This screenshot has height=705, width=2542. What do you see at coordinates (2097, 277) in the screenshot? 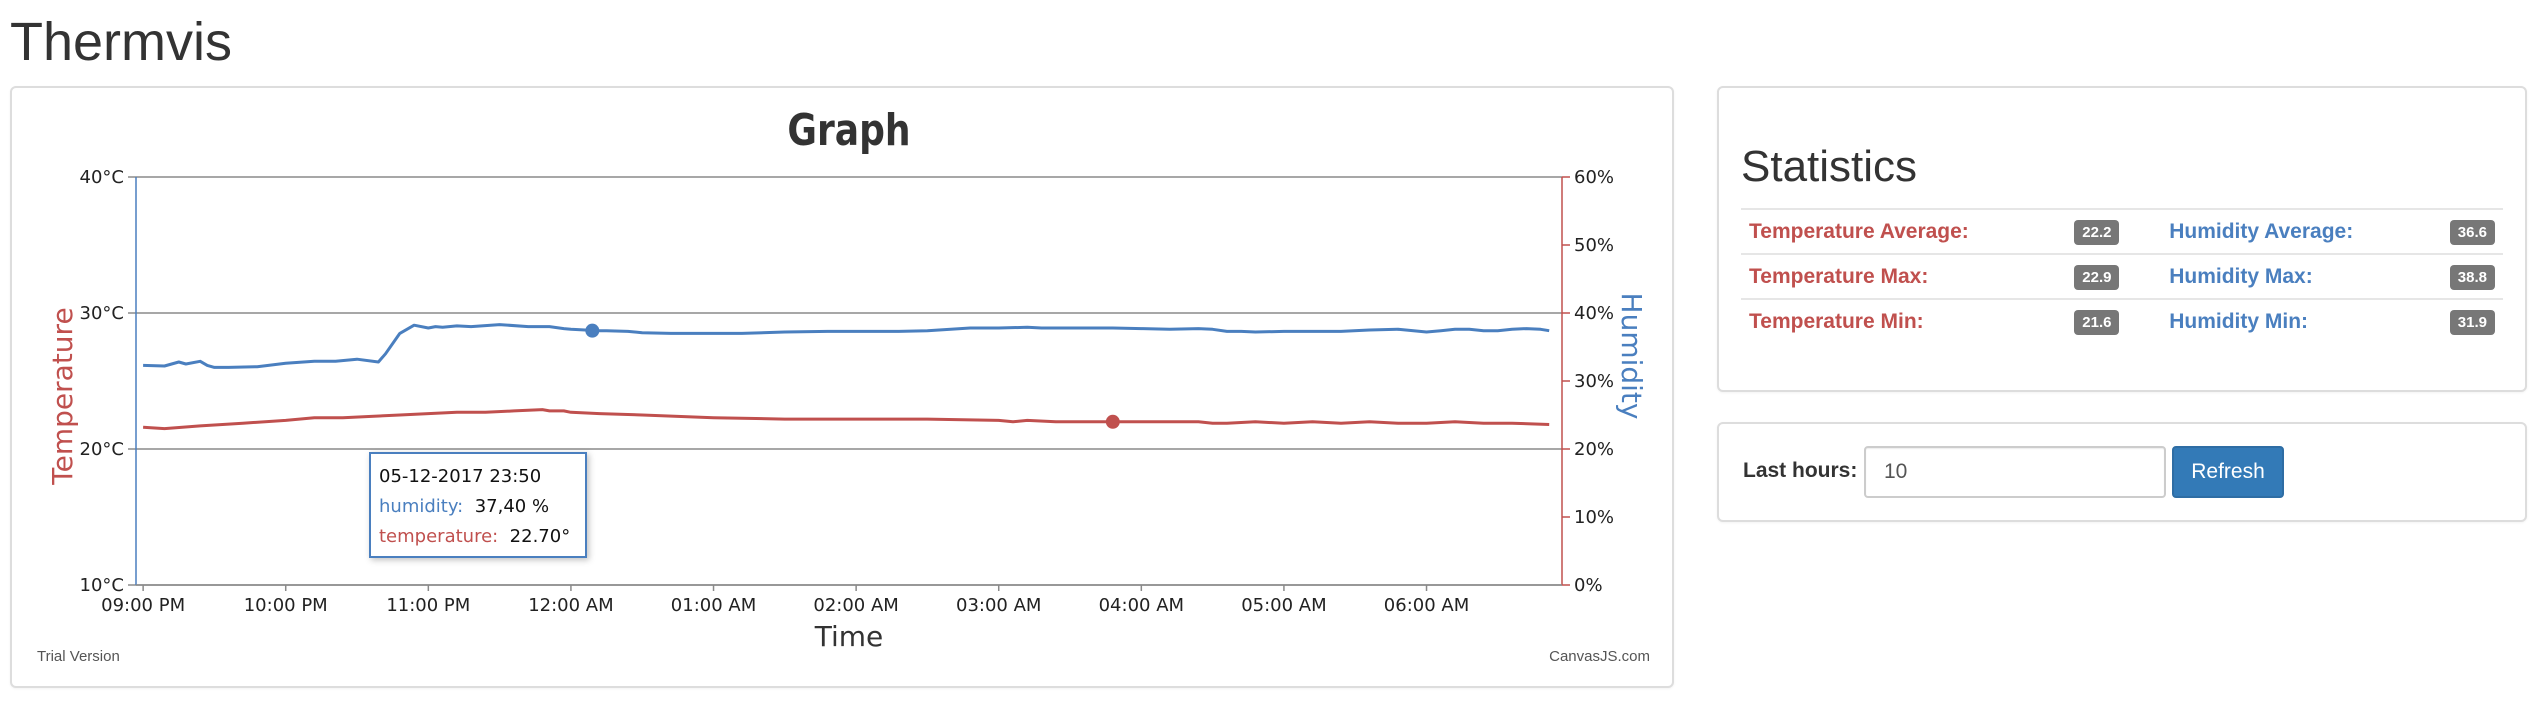
I see `temperature-max-badge: 22.9` at bounding box center [2097, 277].